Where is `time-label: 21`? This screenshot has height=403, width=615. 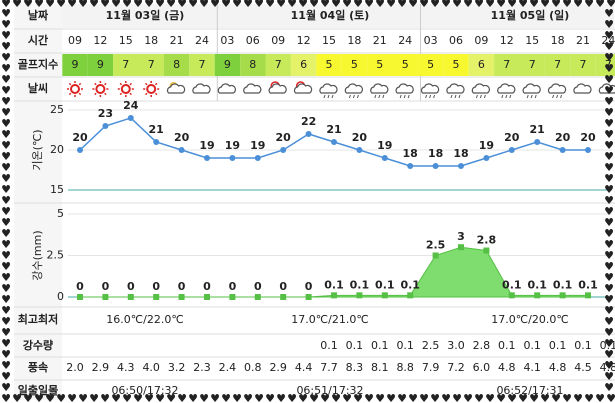
time-label: 21 is located at coordinates (177, 40).